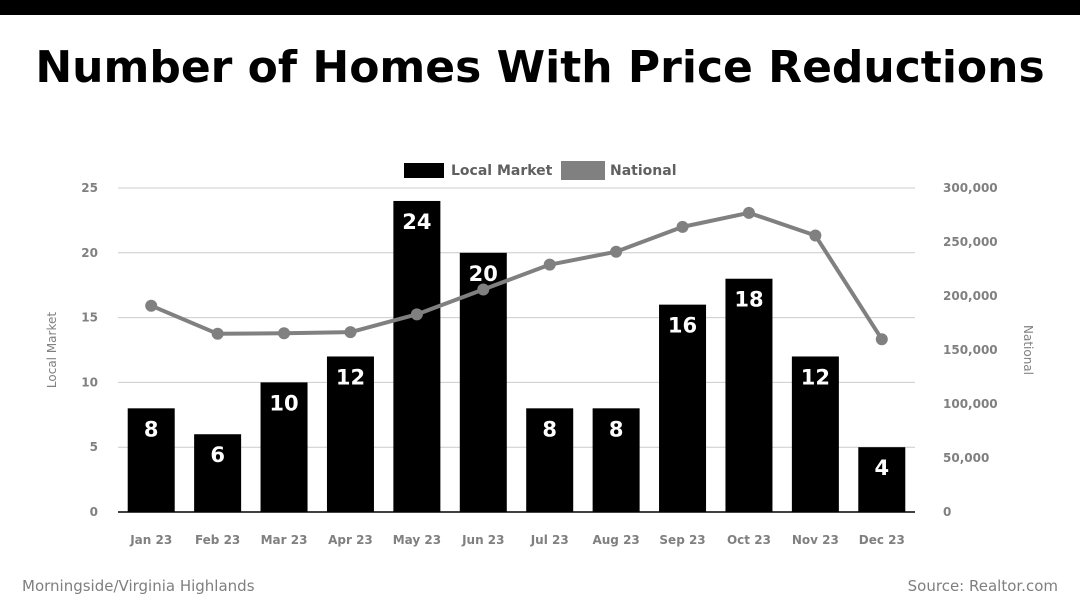 The width and height of the screenshot is (1080, 607). I want to click on x-tick-label: Jan 23, so click(150, 540).